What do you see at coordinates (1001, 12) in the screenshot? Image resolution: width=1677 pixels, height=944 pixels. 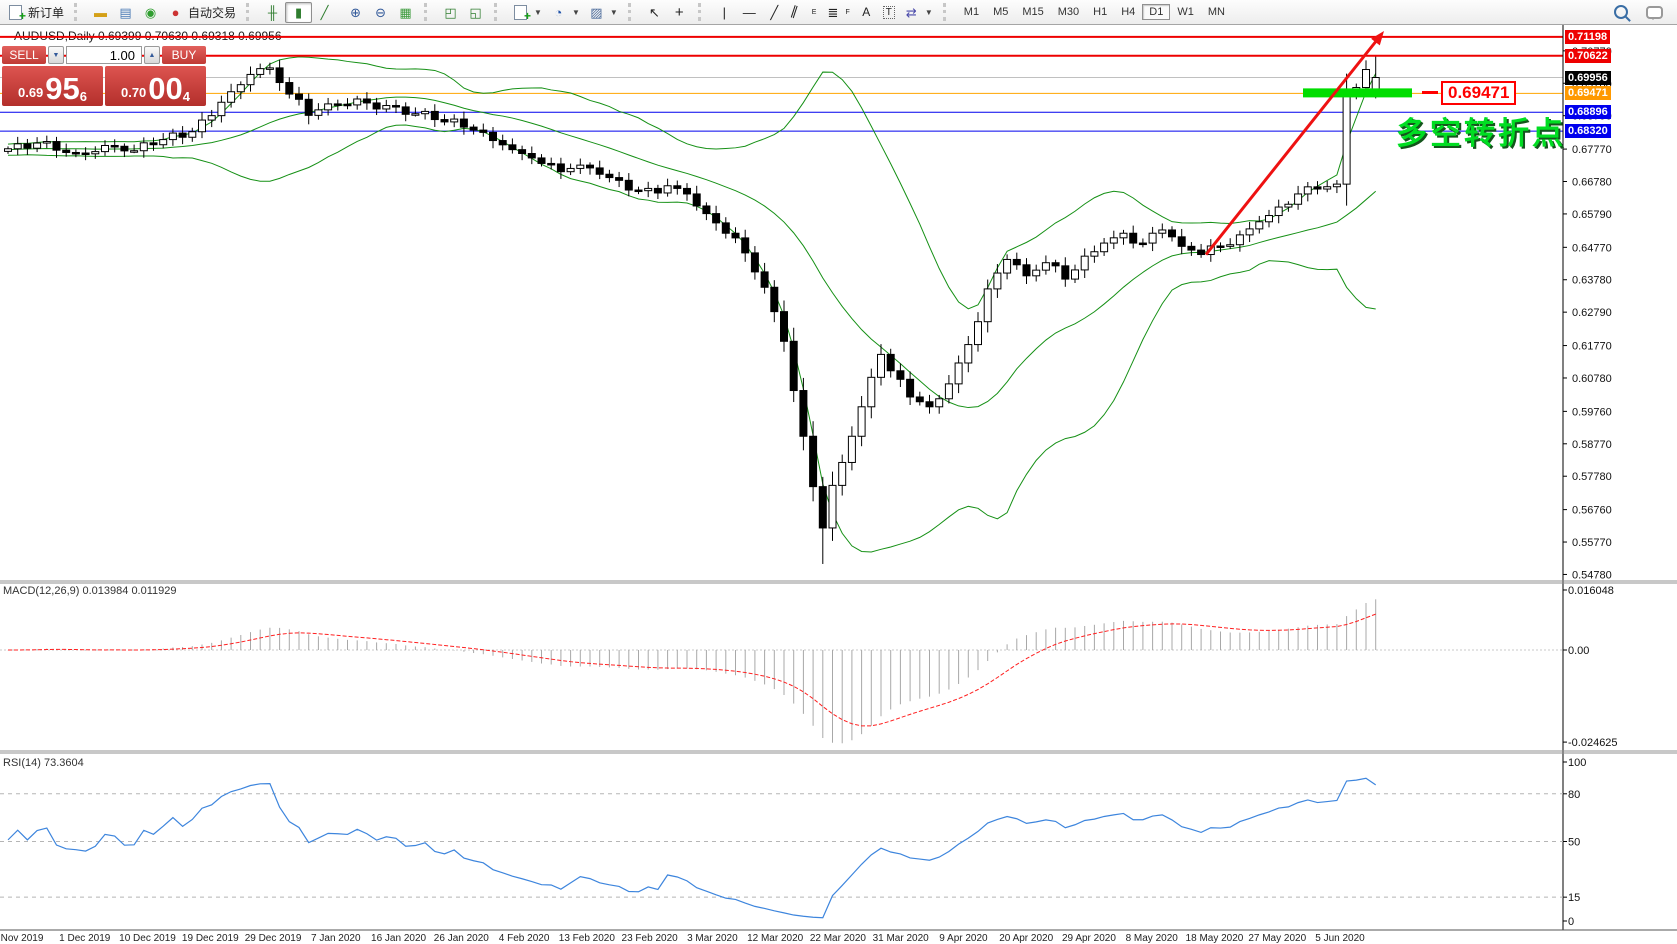 I see `timeframe-M5: M5` at bounding box center [1001, 12].